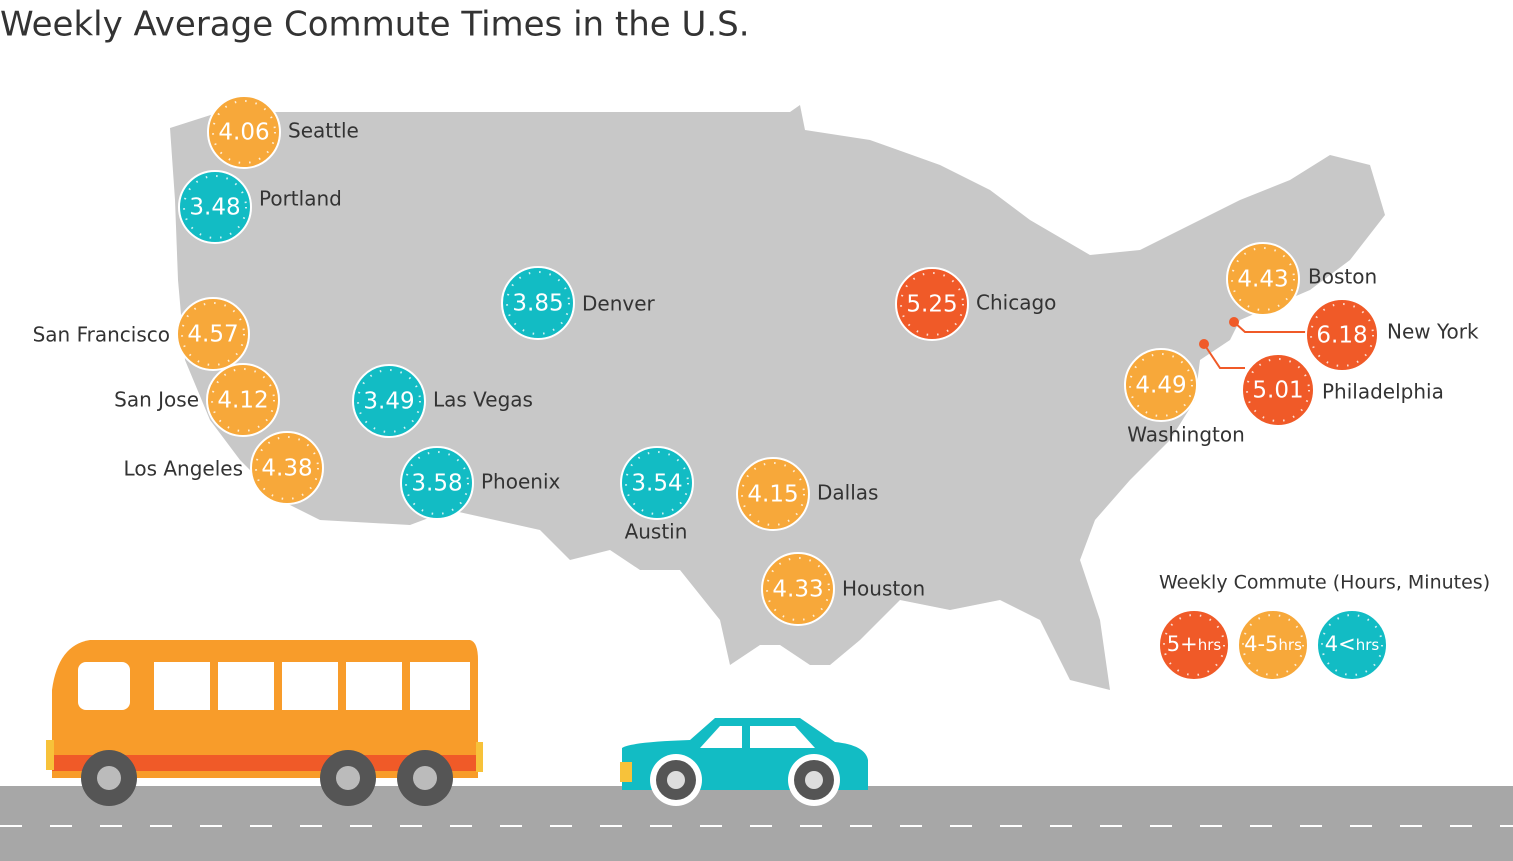 The image size is (1513, 861). I want to click on city-name: Phoenix, so click(521, 482).